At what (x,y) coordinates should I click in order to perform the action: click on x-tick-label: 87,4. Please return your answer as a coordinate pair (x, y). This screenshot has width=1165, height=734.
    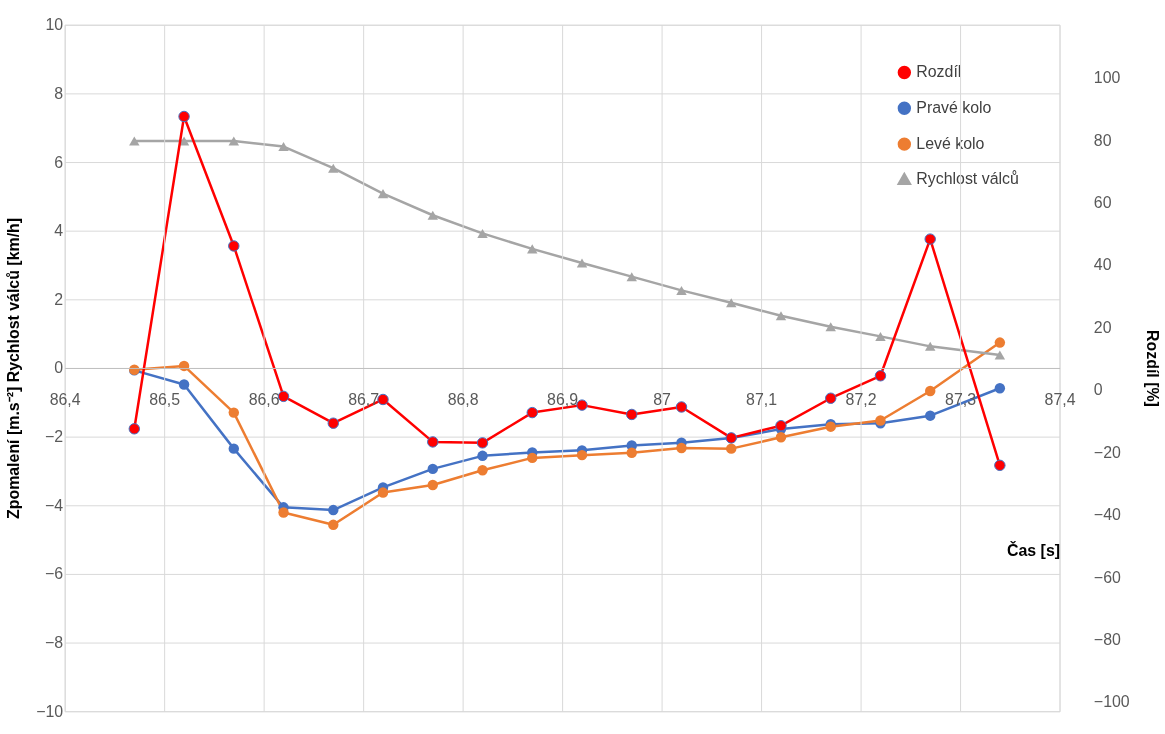
    Looking at the image, I should click on (1060, 400).